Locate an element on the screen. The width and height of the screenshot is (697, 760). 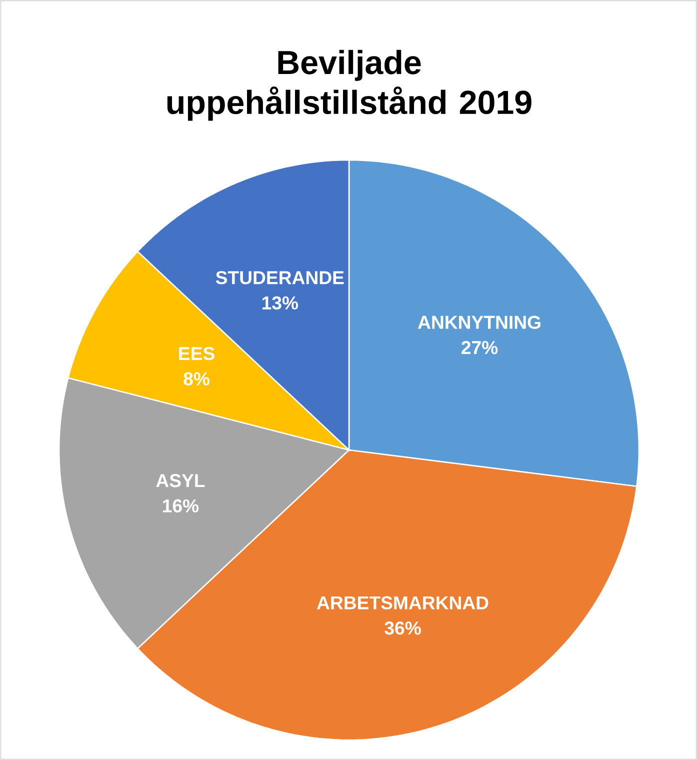
slice-label: EES is located at coordinates (196, 353).